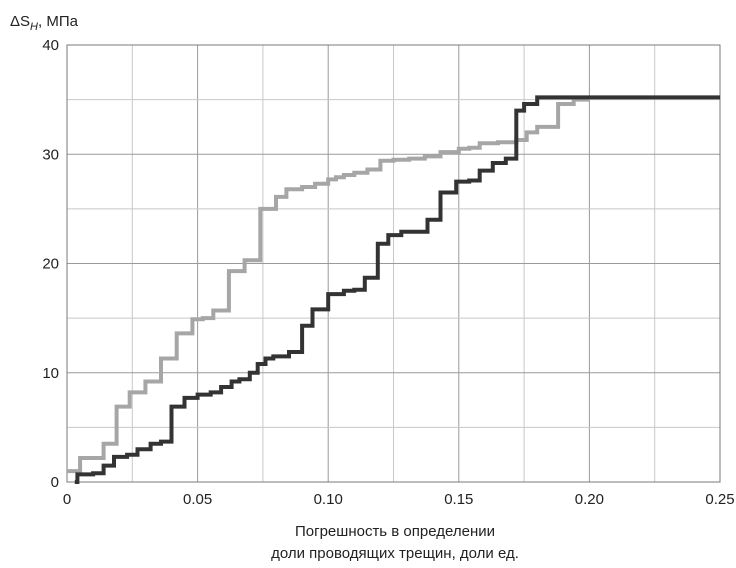  What do you see at coordinates (50, 45) in the screenshot?
I see `y-tick-label: 40` at bounding box center [50, 45].